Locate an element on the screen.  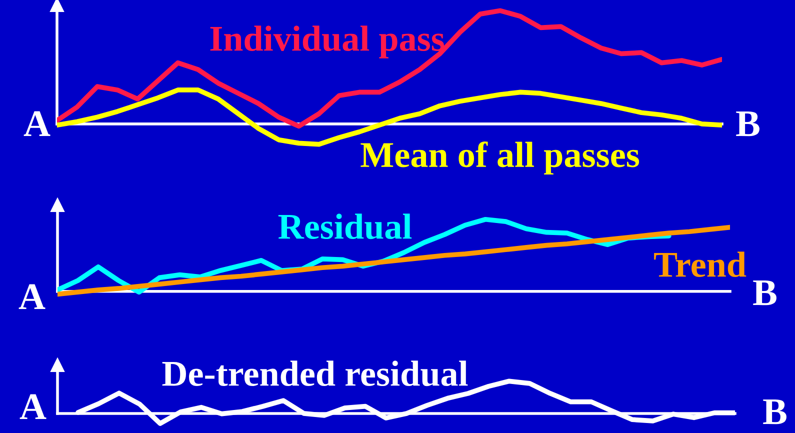
series-label: Residual is located at coordinates (345, 227).